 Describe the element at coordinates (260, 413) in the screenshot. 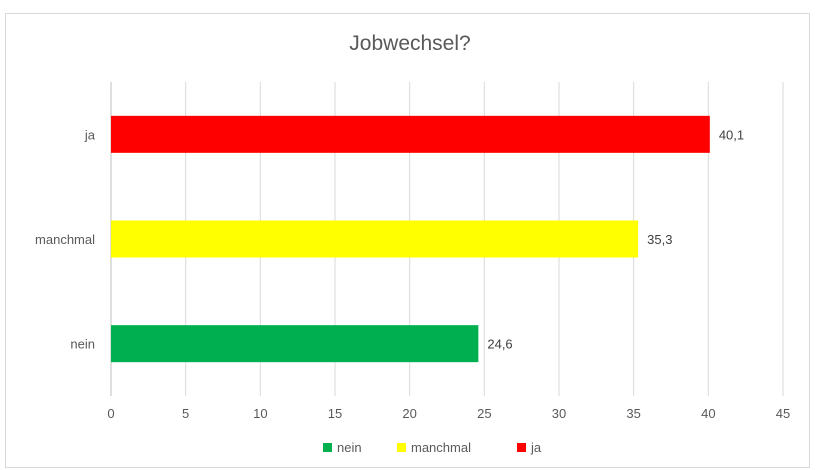

I see `x-tick-label-10: 10` at that location.